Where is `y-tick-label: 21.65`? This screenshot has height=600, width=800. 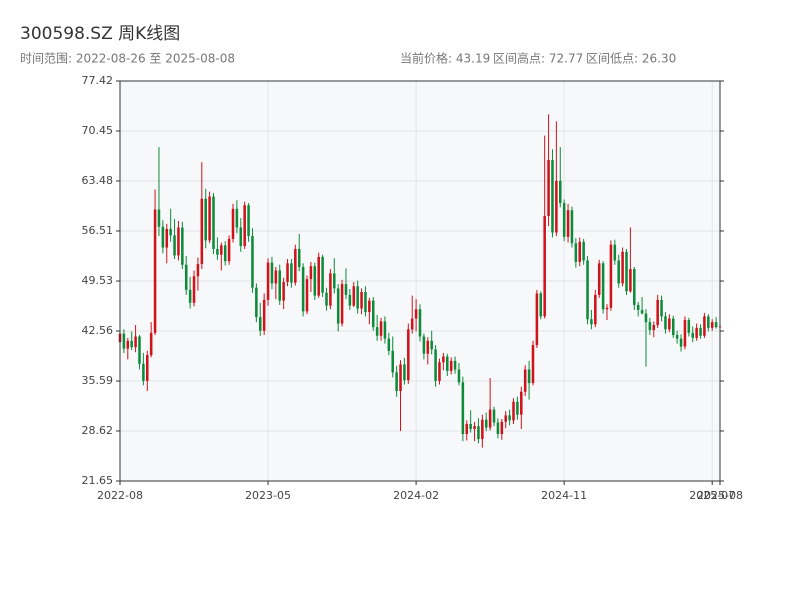
y-tick-label: 21.65 is located at coordinates (98, 480).